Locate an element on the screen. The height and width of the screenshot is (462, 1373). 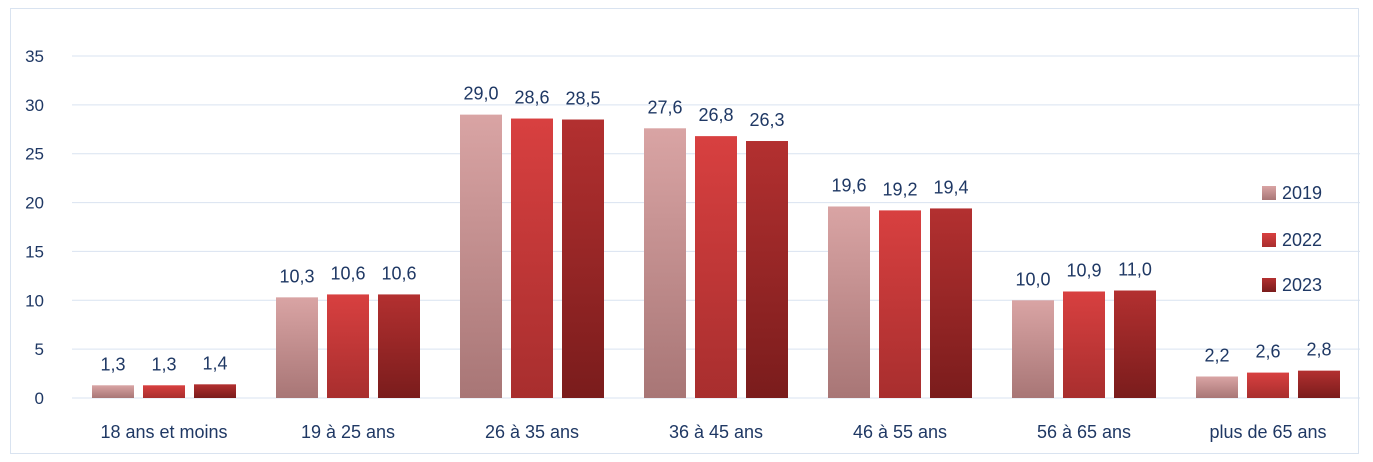
y-tick-label: 20 is located at coordinates (34, 203).